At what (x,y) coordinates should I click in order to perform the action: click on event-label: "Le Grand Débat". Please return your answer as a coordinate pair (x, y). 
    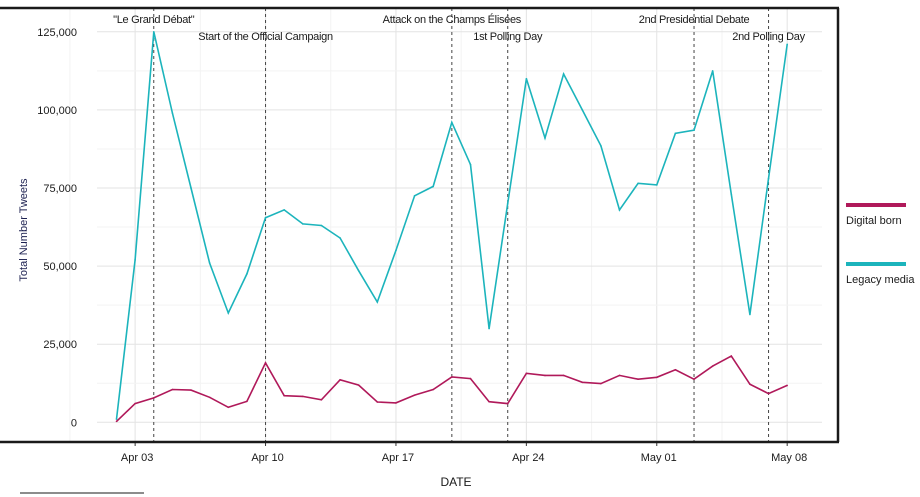
    Looking at the image, I should click on (154, 20).